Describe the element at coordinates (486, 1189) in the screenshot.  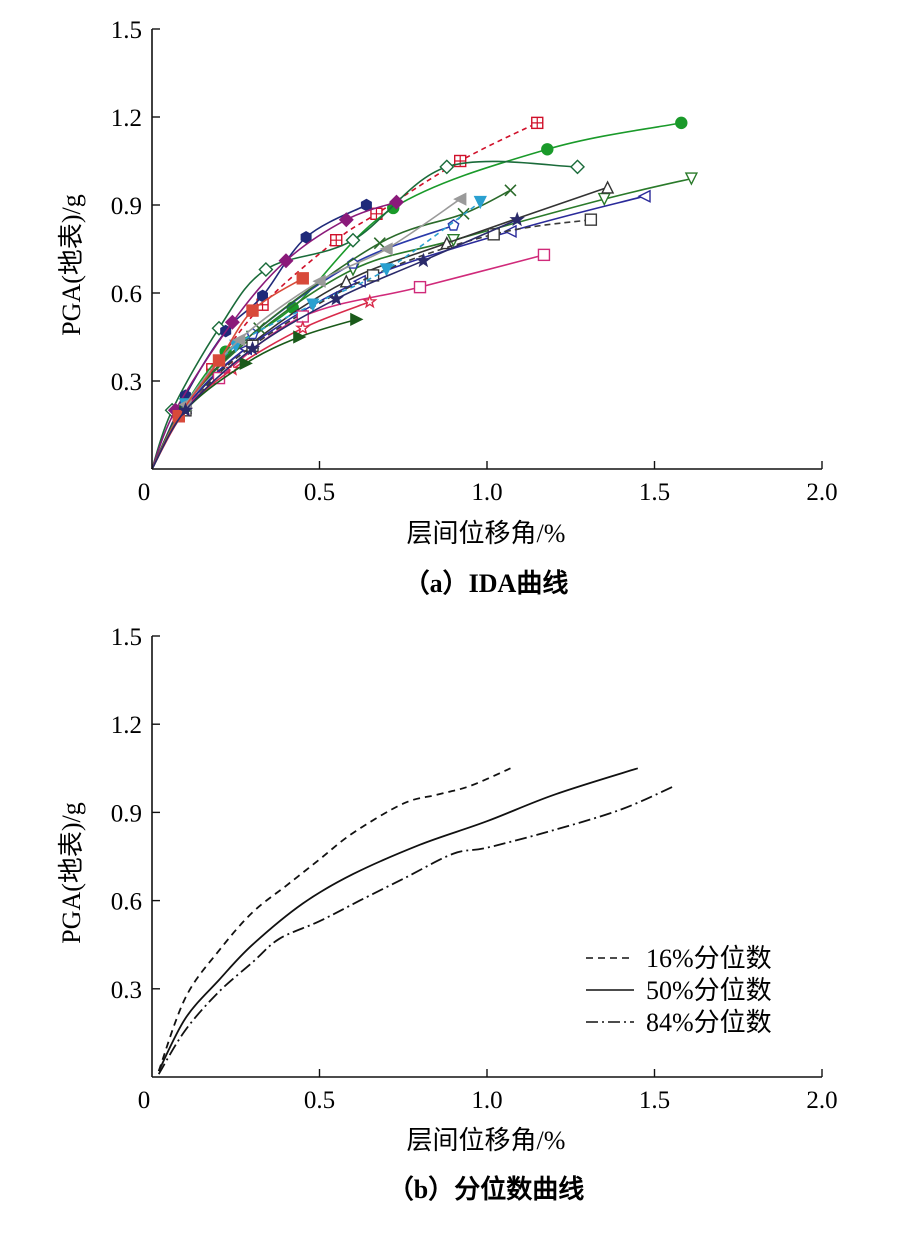
I see `panel-b-caption: （b）分位数曲线` at that location.